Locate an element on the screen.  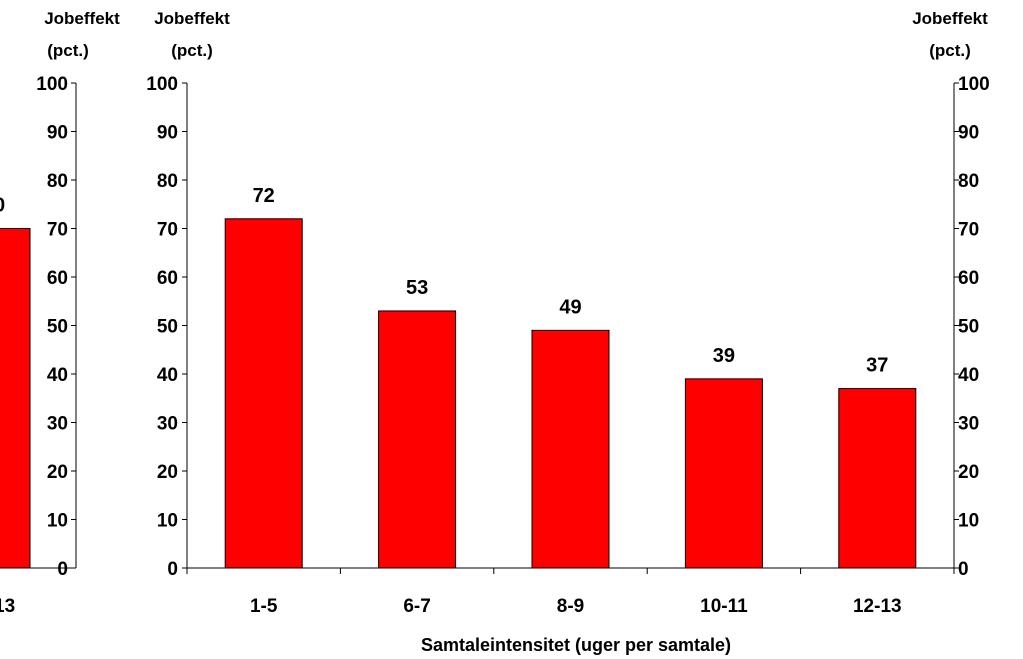
main-y-tick-label: 60 is located at coordinates (167, 278).